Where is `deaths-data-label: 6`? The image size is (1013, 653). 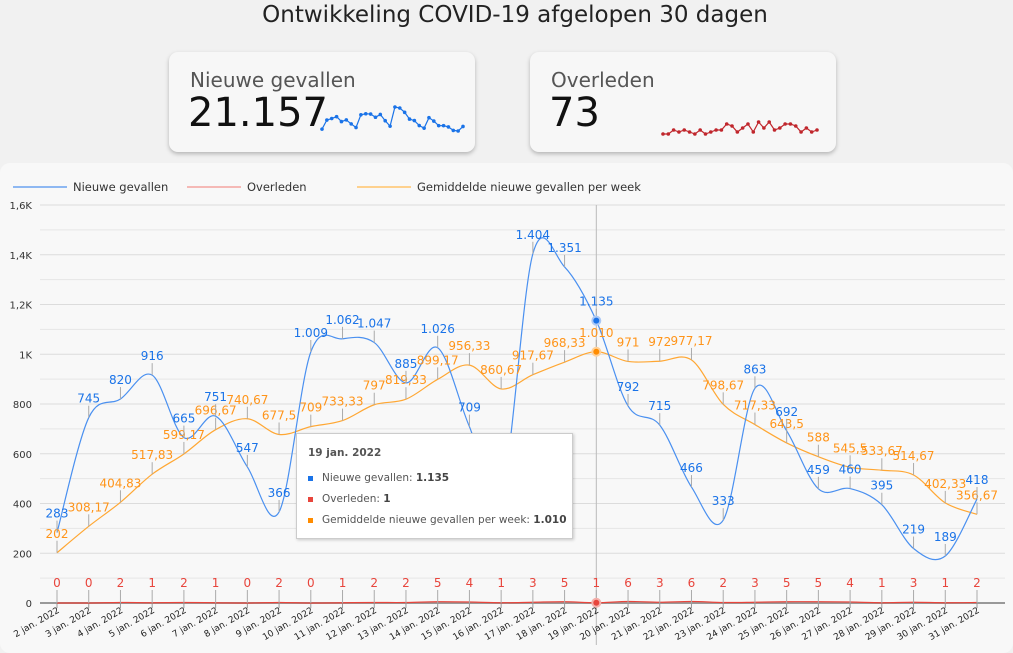 deaths-data-label: 6 is located at coordinates (628, 583).